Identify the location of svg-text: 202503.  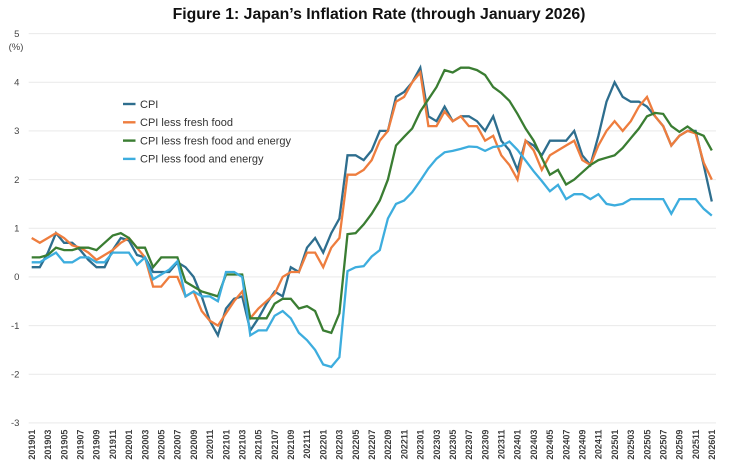
(631, 445).